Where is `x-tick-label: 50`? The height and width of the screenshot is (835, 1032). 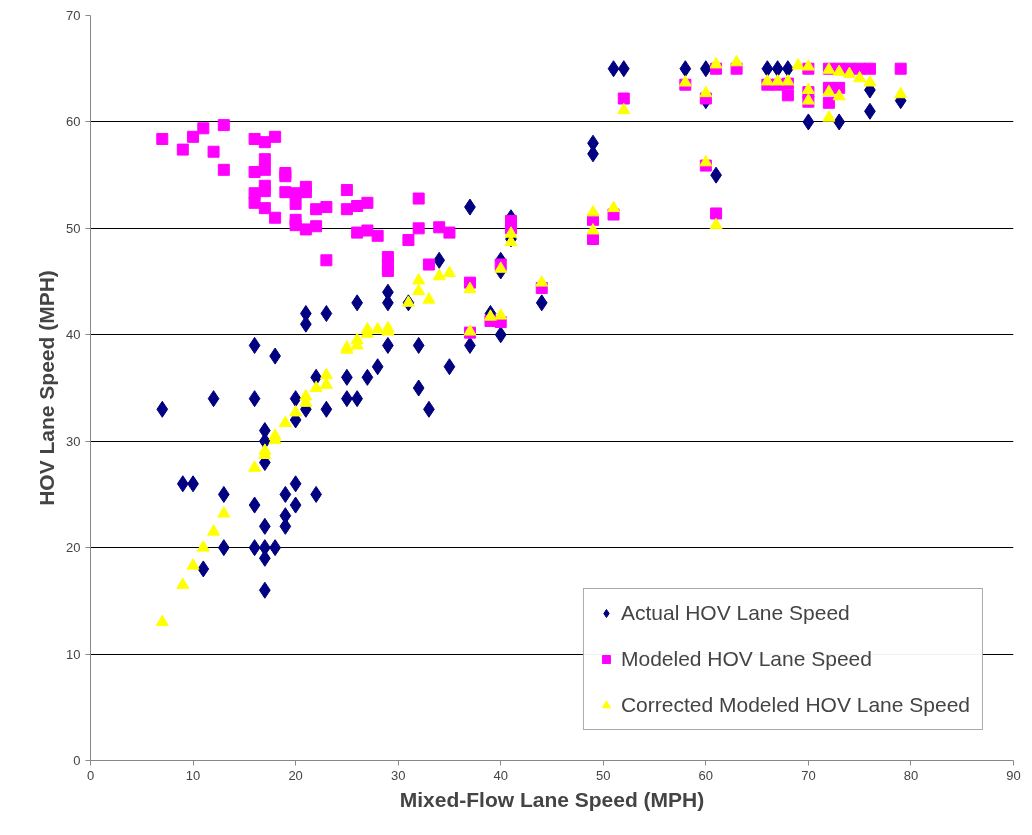 x-tick-label: 50 is located at coordinates (603, 775).